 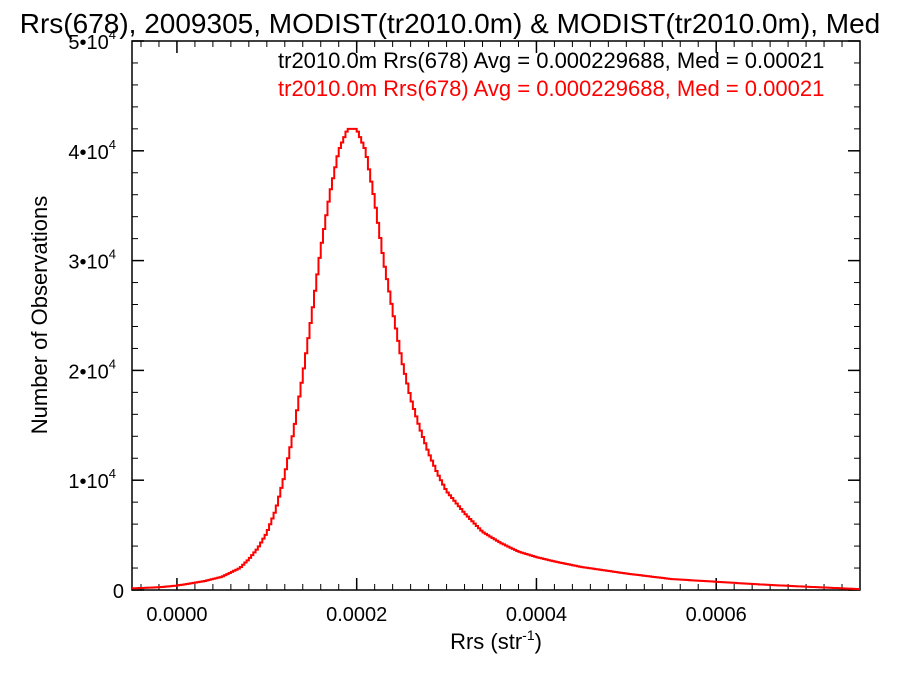 What do you see at coordinates (176, 615) in the screenshot?
I see `x-tick-label: 0.0000` at bounding box center [176, 615].